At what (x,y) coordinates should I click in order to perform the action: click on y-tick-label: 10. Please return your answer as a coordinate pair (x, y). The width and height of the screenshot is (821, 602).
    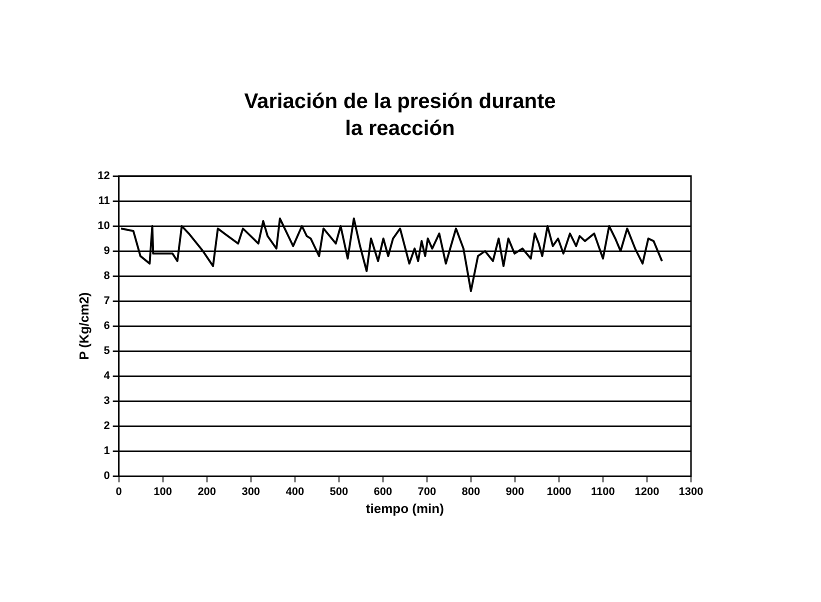
    Looking at the image, I should click on (104, 226).